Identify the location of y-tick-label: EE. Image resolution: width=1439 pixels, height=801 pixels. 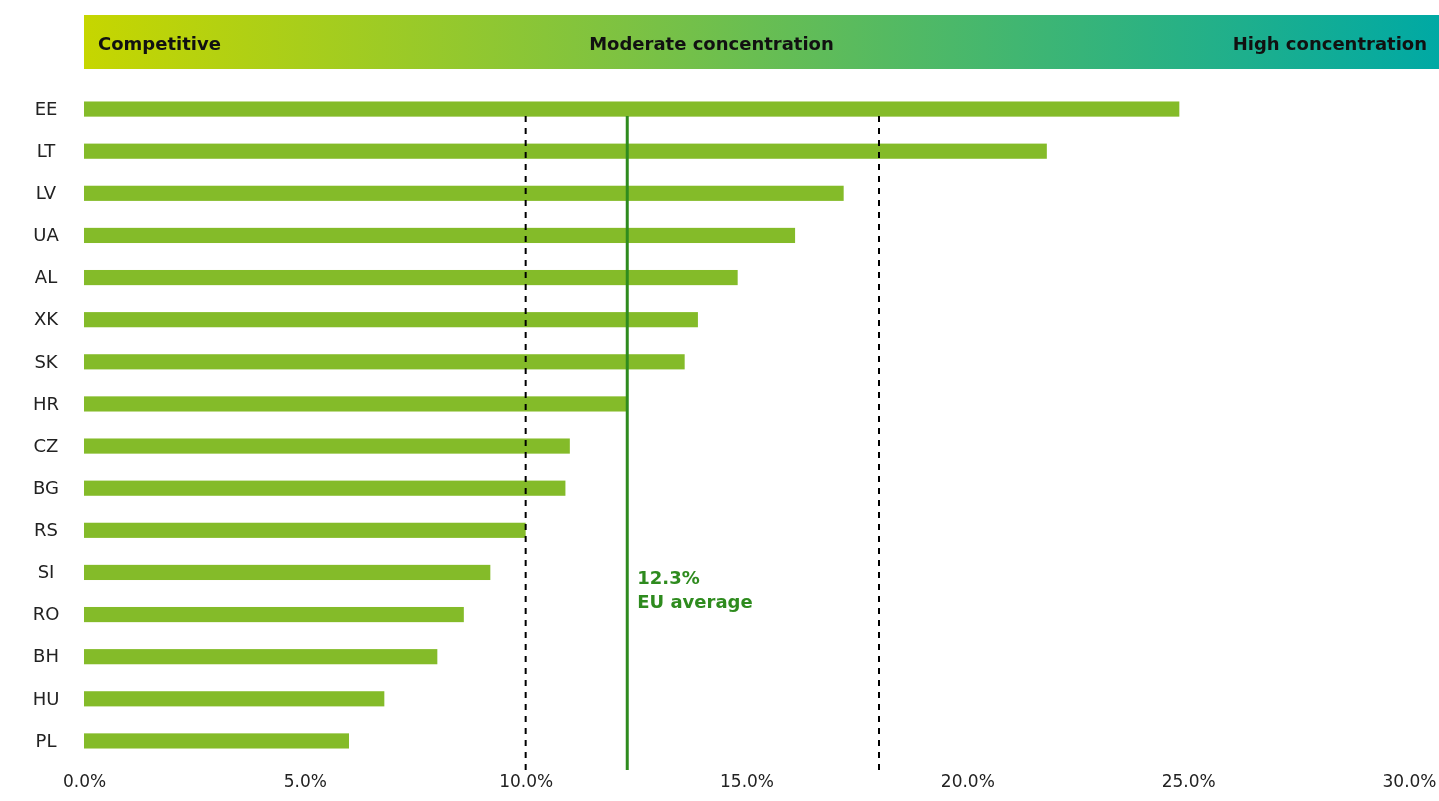
(46, 108).